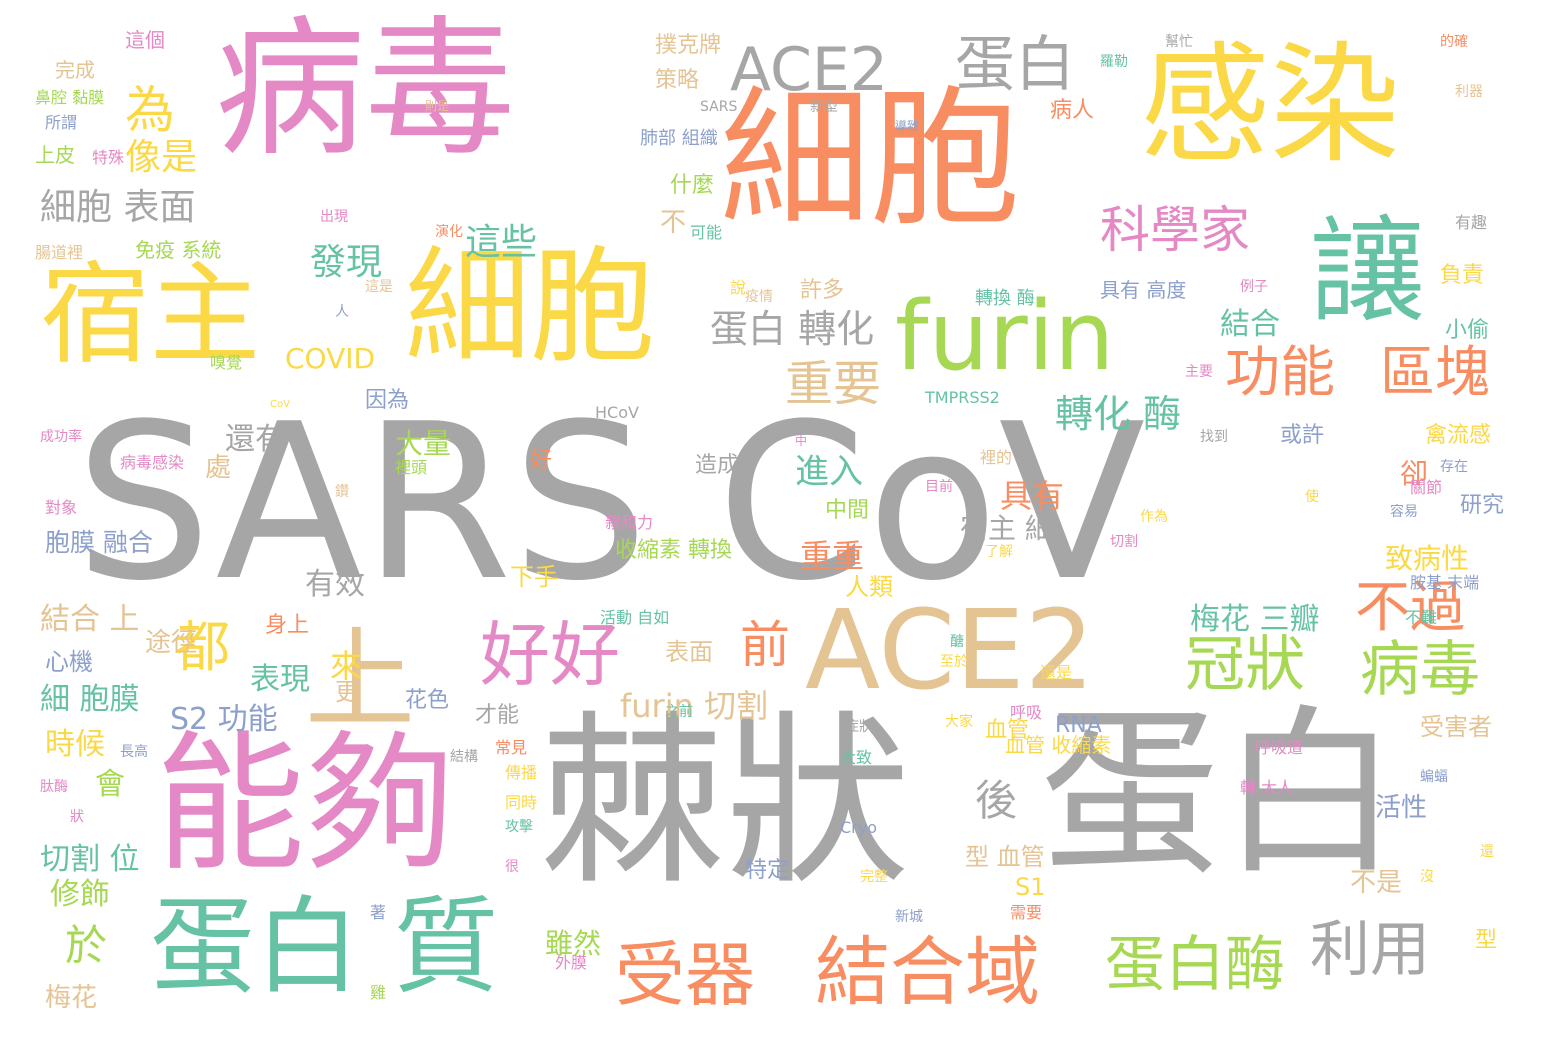 The height and width of the screenshot is (1052, 1548). Describe the element at coordinates (957, 642) in the screenshot. I see `cloud-word: 醣` at that location.